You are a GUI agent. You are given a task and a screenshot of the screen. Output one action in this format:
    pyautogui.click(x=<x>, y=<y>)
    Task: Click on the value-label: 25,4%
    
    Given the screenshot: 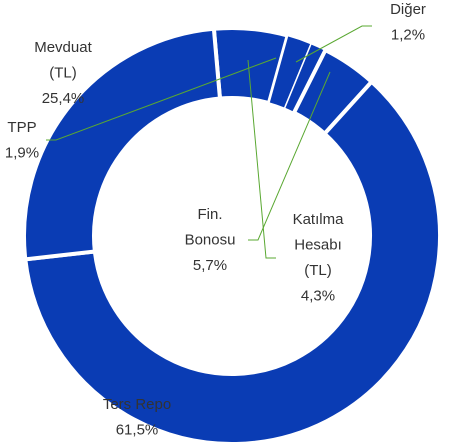 What is the action you would take?
    pyautogui.click(x=63, y=98)
    